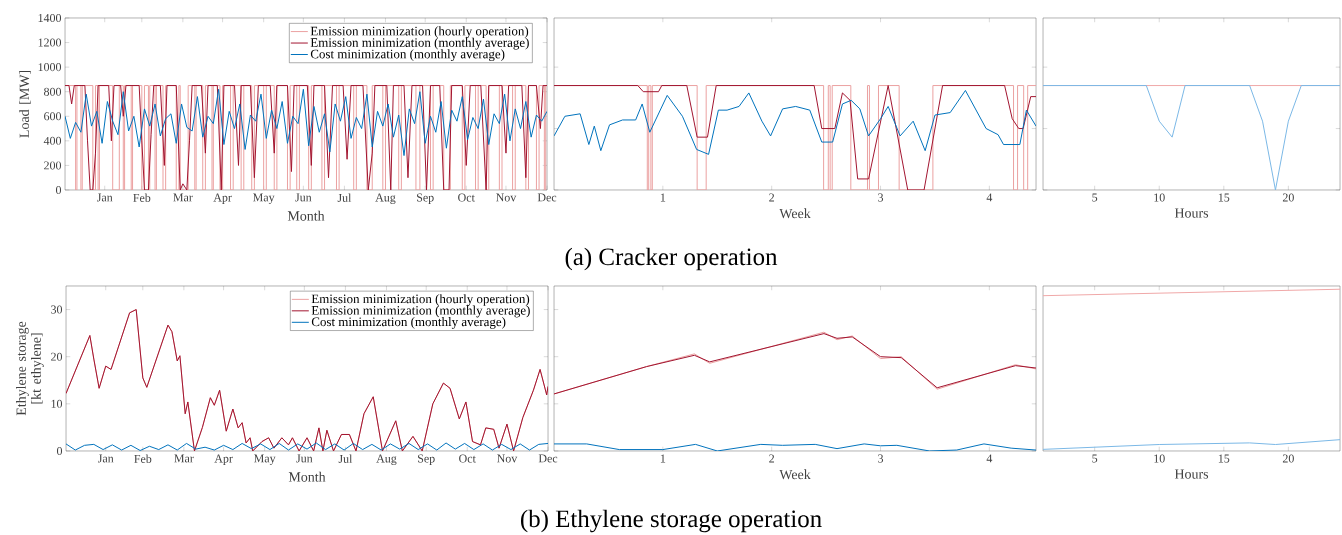 The width and height of the screenshot is (1342, 535). What do you see at coordinates (52, 140) in the screenshot?
I see `y-tick-label: 400` at bounding box center [52, 140].